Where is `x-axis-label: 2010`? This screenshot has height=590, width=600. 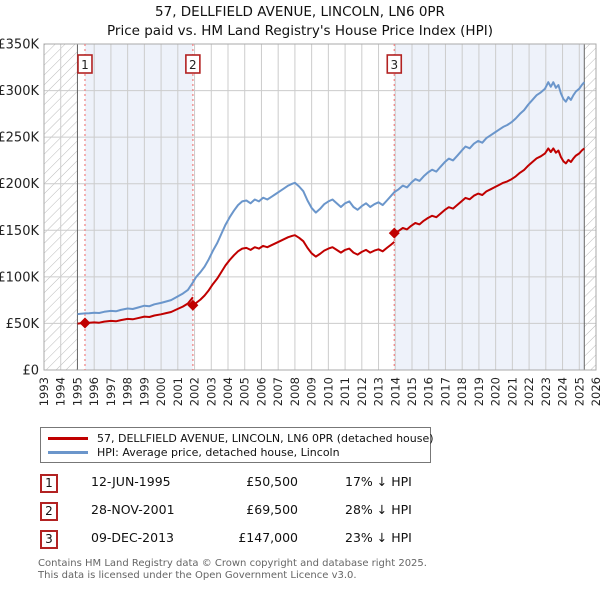 x-axis-label: 2010 is located at coordinates (328, 391).